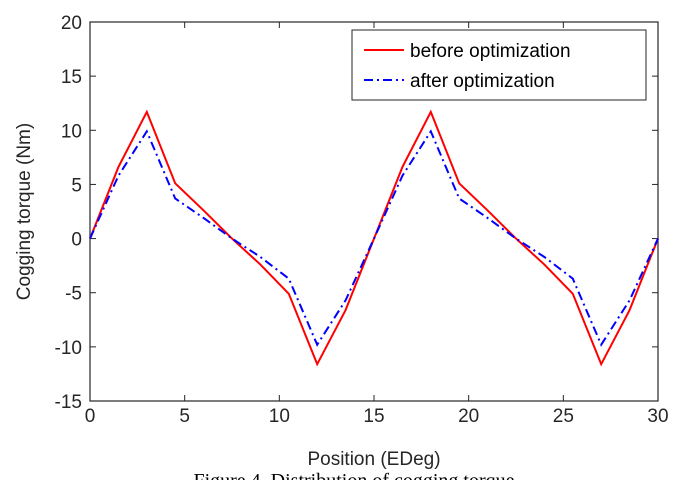 The width and height of the screenshot is (678, 480). What do you see at coordinates (490, 51) in the screenshot?
I see `legend-label-before: before optimization` at bounding box center [490, 51].